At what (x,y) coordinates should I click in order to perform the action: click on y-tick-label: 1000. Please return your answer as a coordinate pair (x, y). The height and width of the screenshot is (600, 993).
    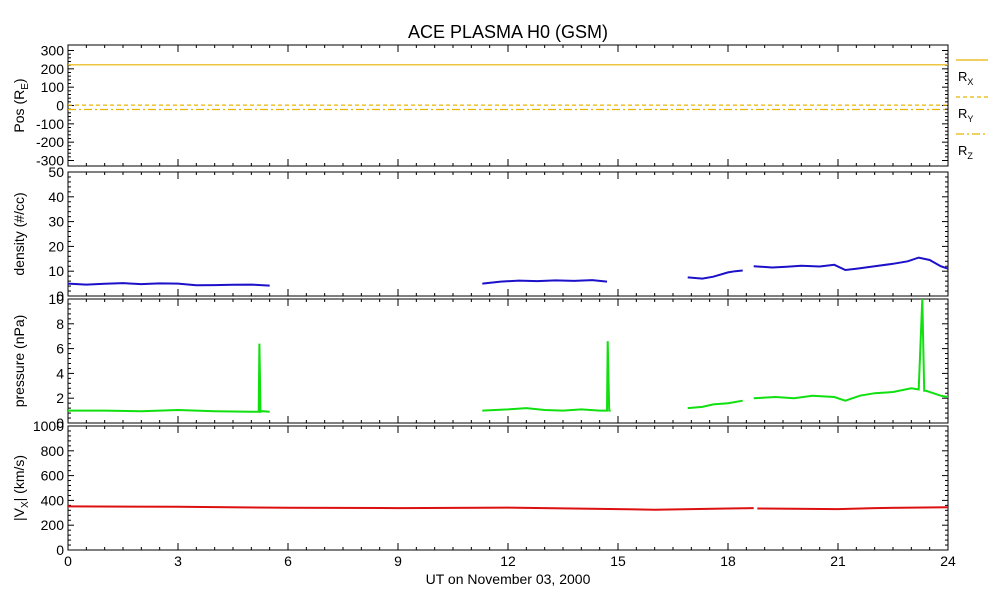
    Looking at the image, I should click on (48, 426).